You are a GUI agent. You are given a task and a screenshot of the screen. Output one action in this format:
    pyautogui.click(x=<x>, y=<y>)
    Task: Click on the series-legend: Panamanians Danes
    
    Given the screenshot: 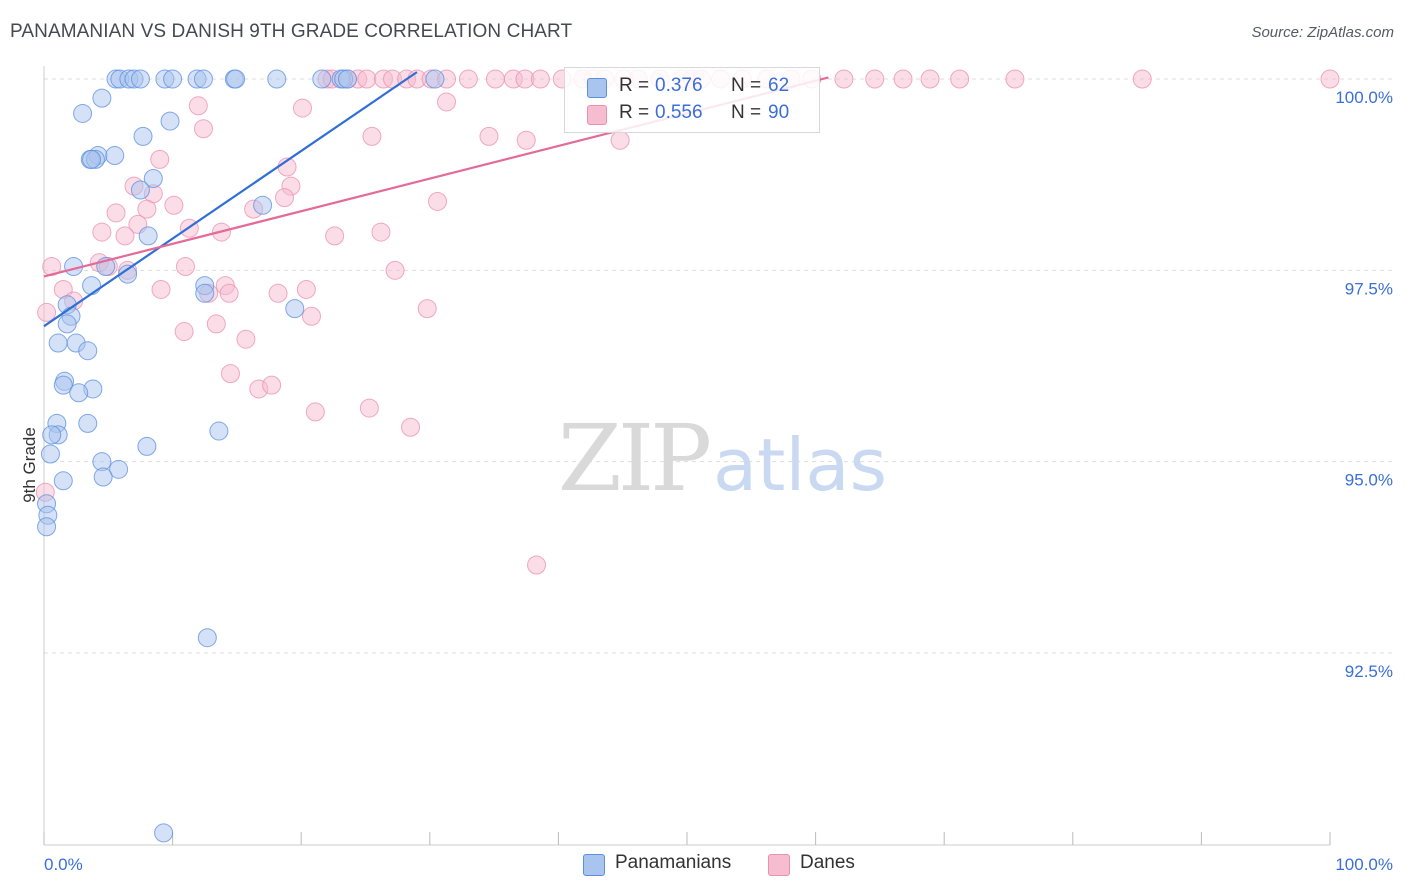 What is the action you would take?
    pyautogui.click(x=703, y=865)
    